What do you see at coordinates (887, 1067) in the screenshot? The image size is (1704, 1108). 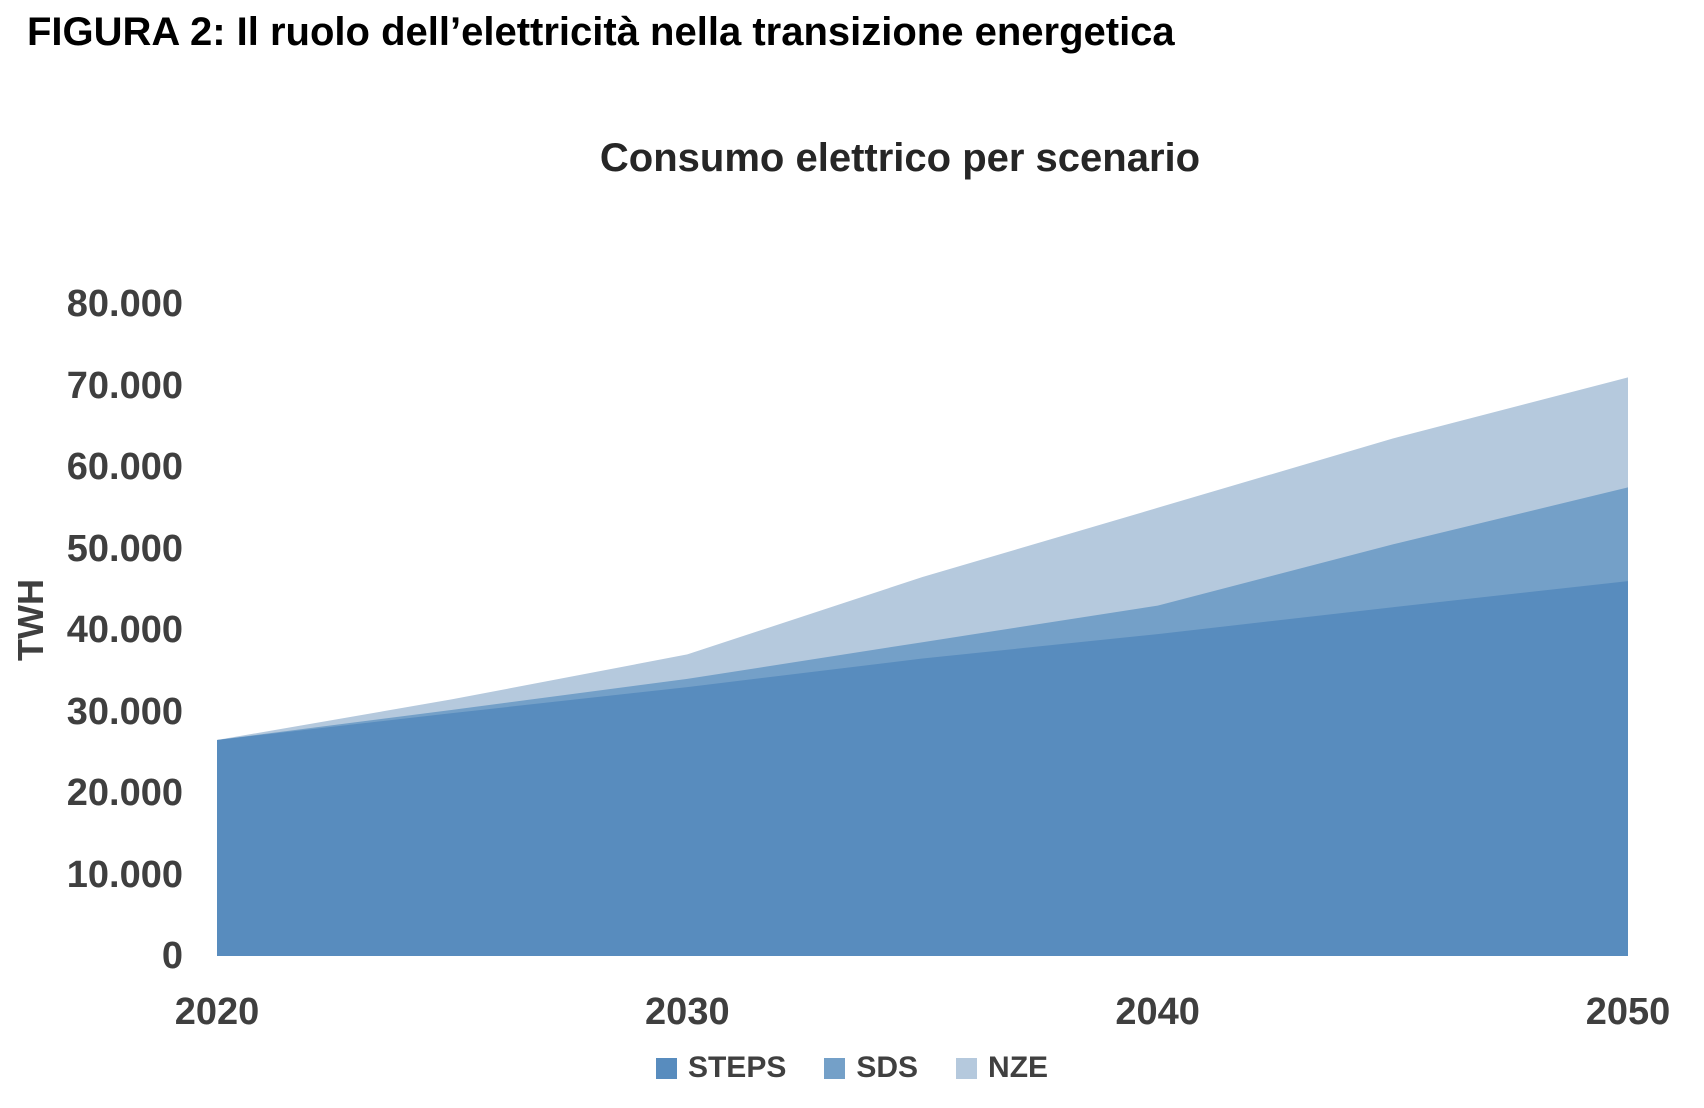 I see `legend-label-sds: SDS` at bounding box center [887, 1067].